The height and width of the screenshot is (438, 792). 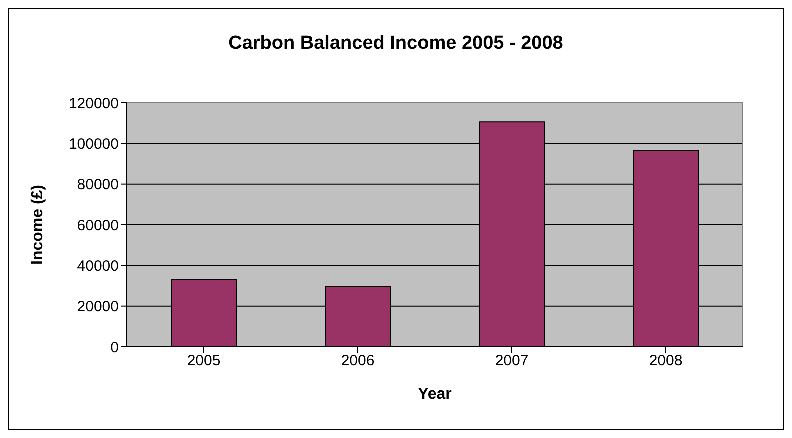 I want to click on x-axis-title: Year, so click(x=435, y=394).